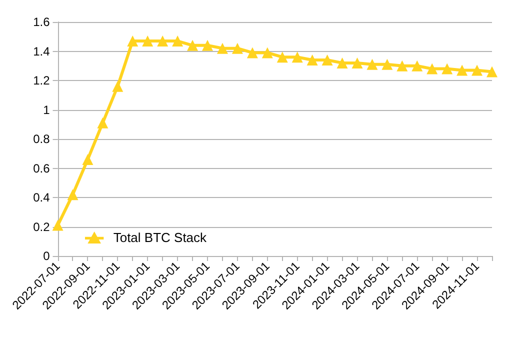 This screenshot has width=515, height=337. Describe the element at coordinates (160, 237) in the screenshot. I see `legend-label: Total BTC Stack` at that location.